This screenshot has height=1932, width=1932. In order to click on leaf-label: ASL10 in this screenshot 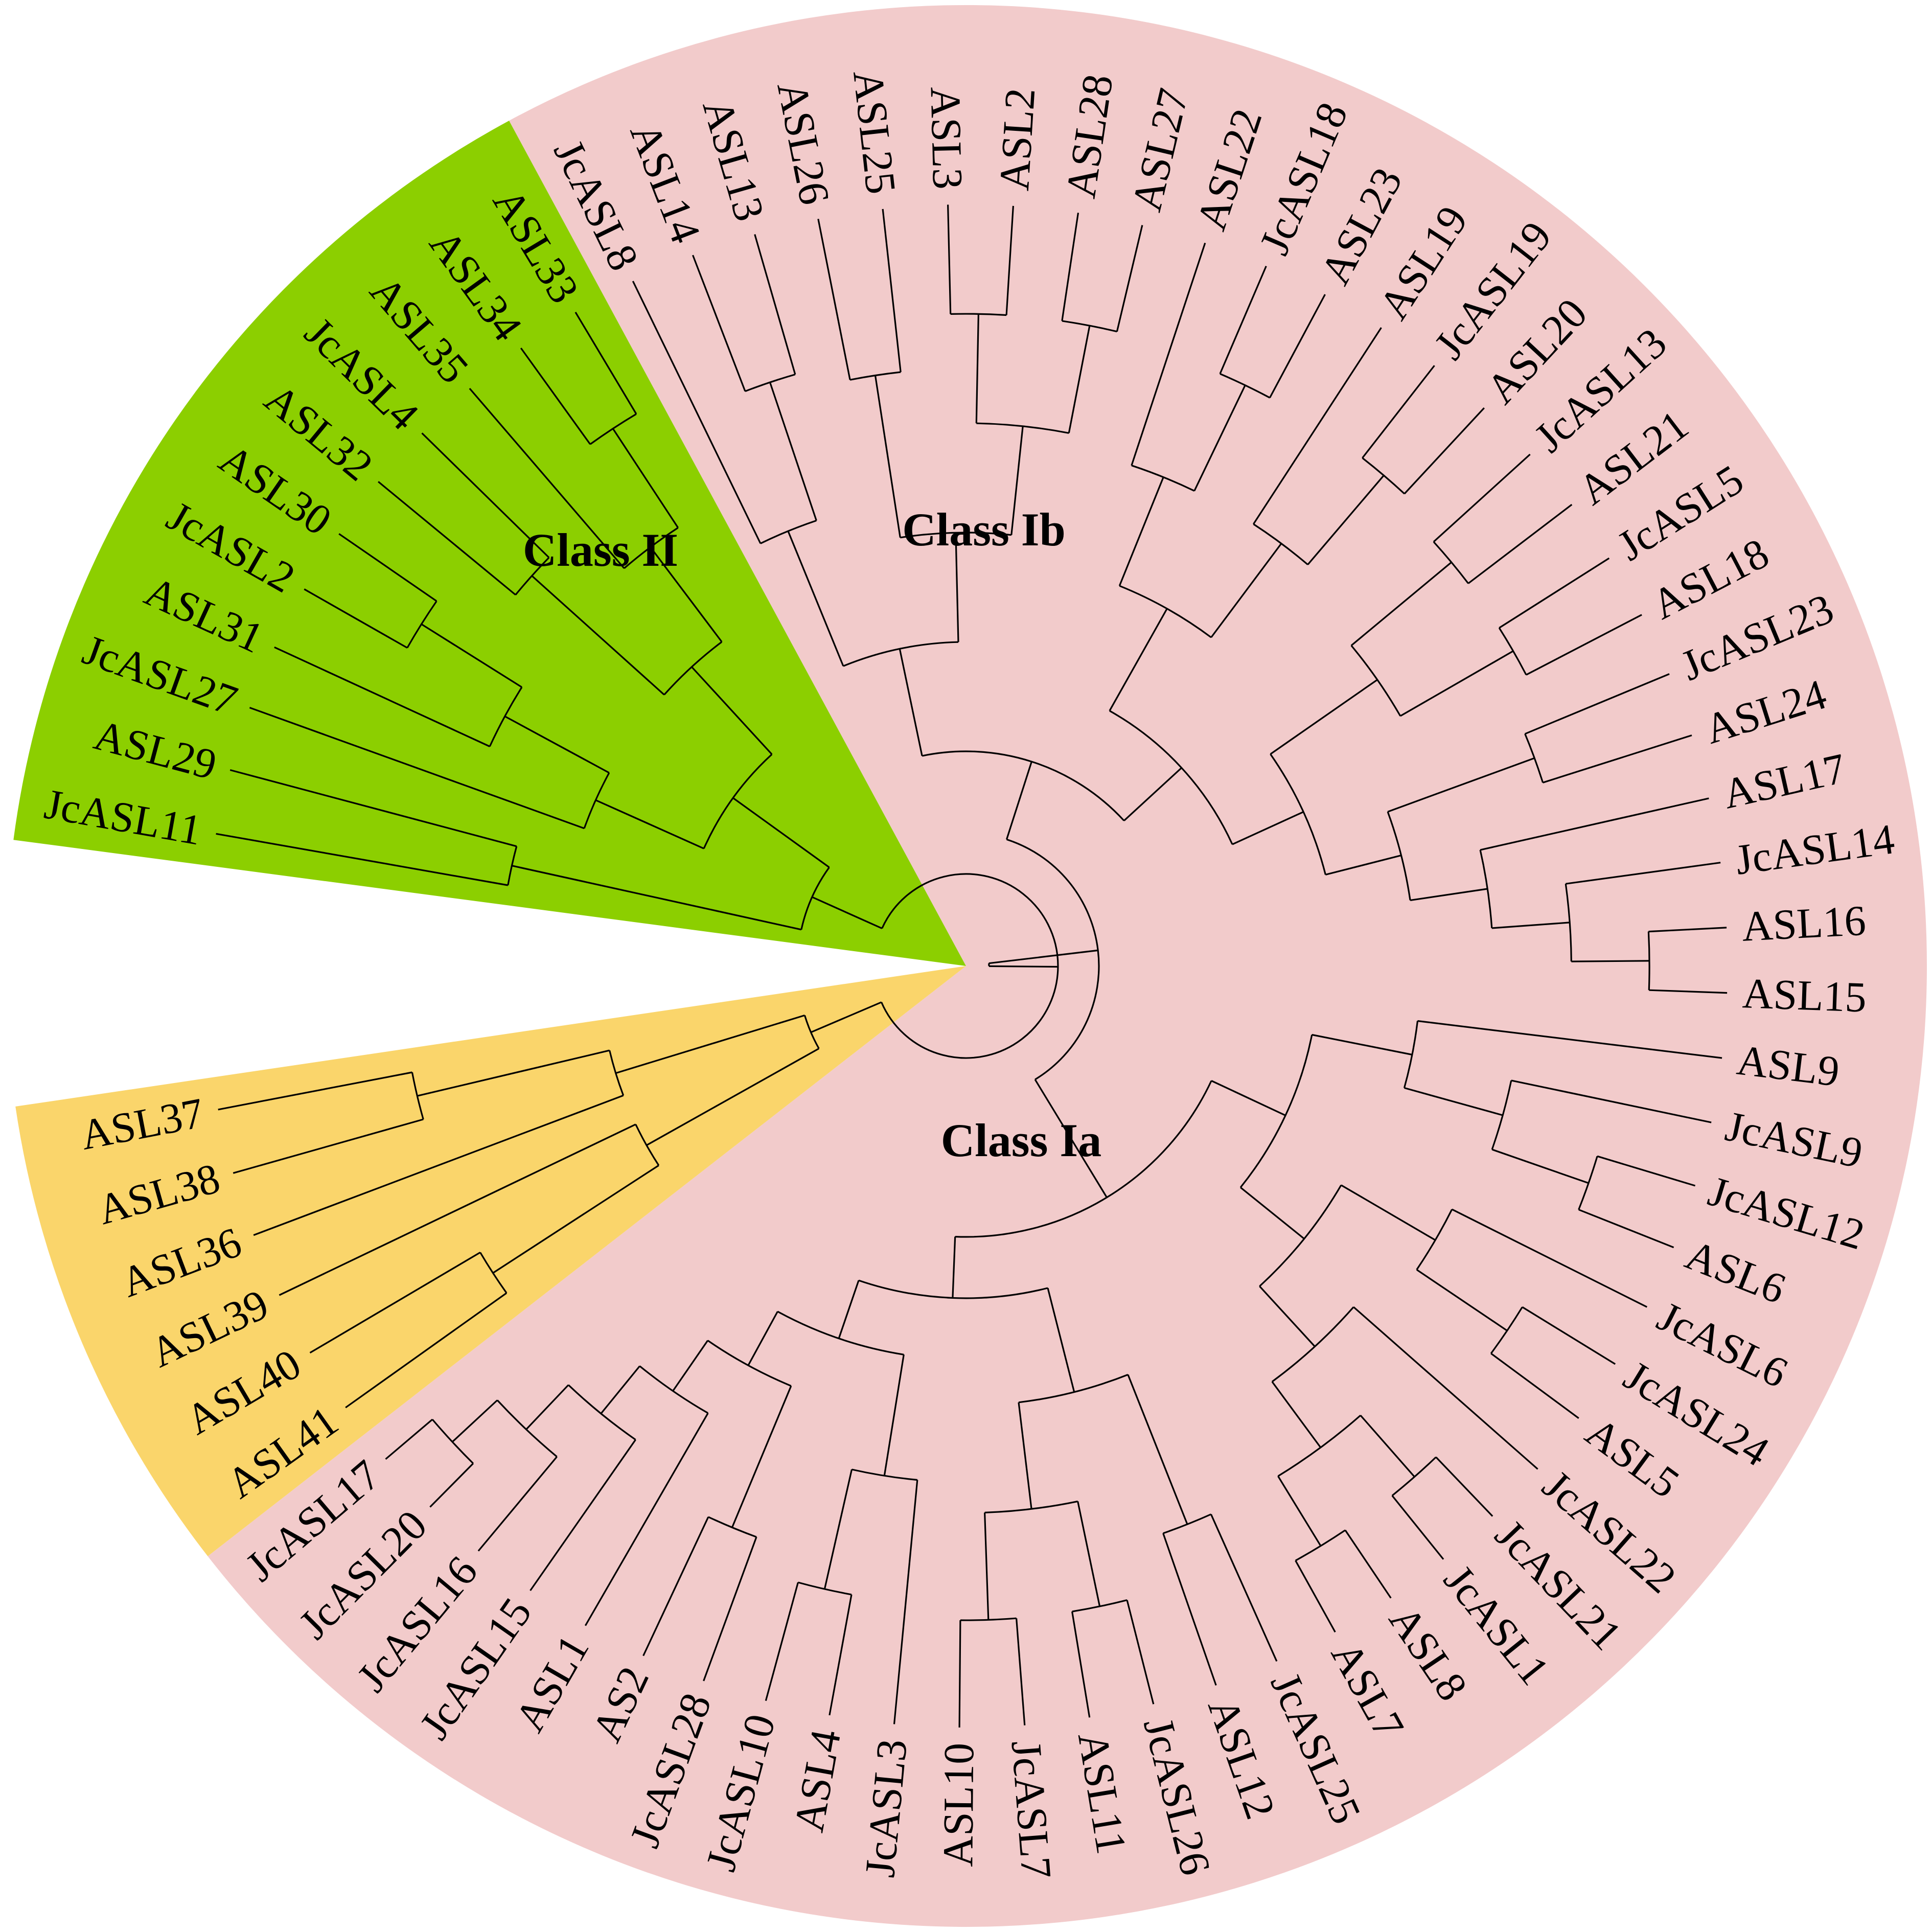, I will do `click(958, 1804)`.